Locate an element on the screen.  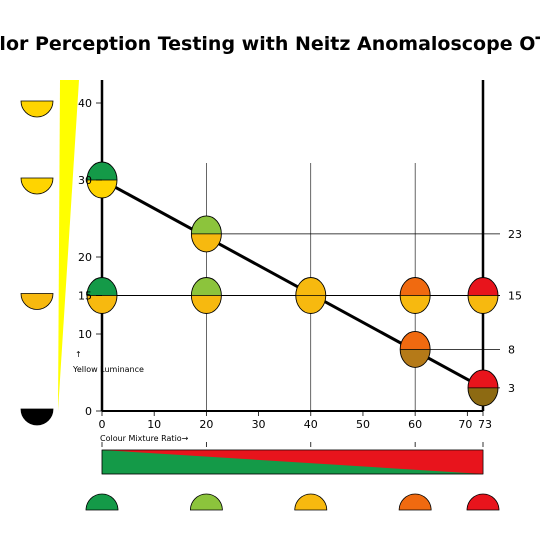
x-tick-label: 0 is located at coordinates (102, 424).